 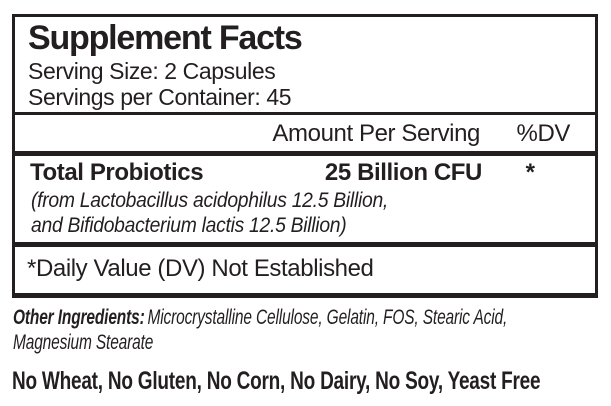 What do you see at coordinates (305, 173) in the screenshot?
I see `nutrient-line: Total Probiotics 25 Billion CFU *` at bounding box center [305, 173].